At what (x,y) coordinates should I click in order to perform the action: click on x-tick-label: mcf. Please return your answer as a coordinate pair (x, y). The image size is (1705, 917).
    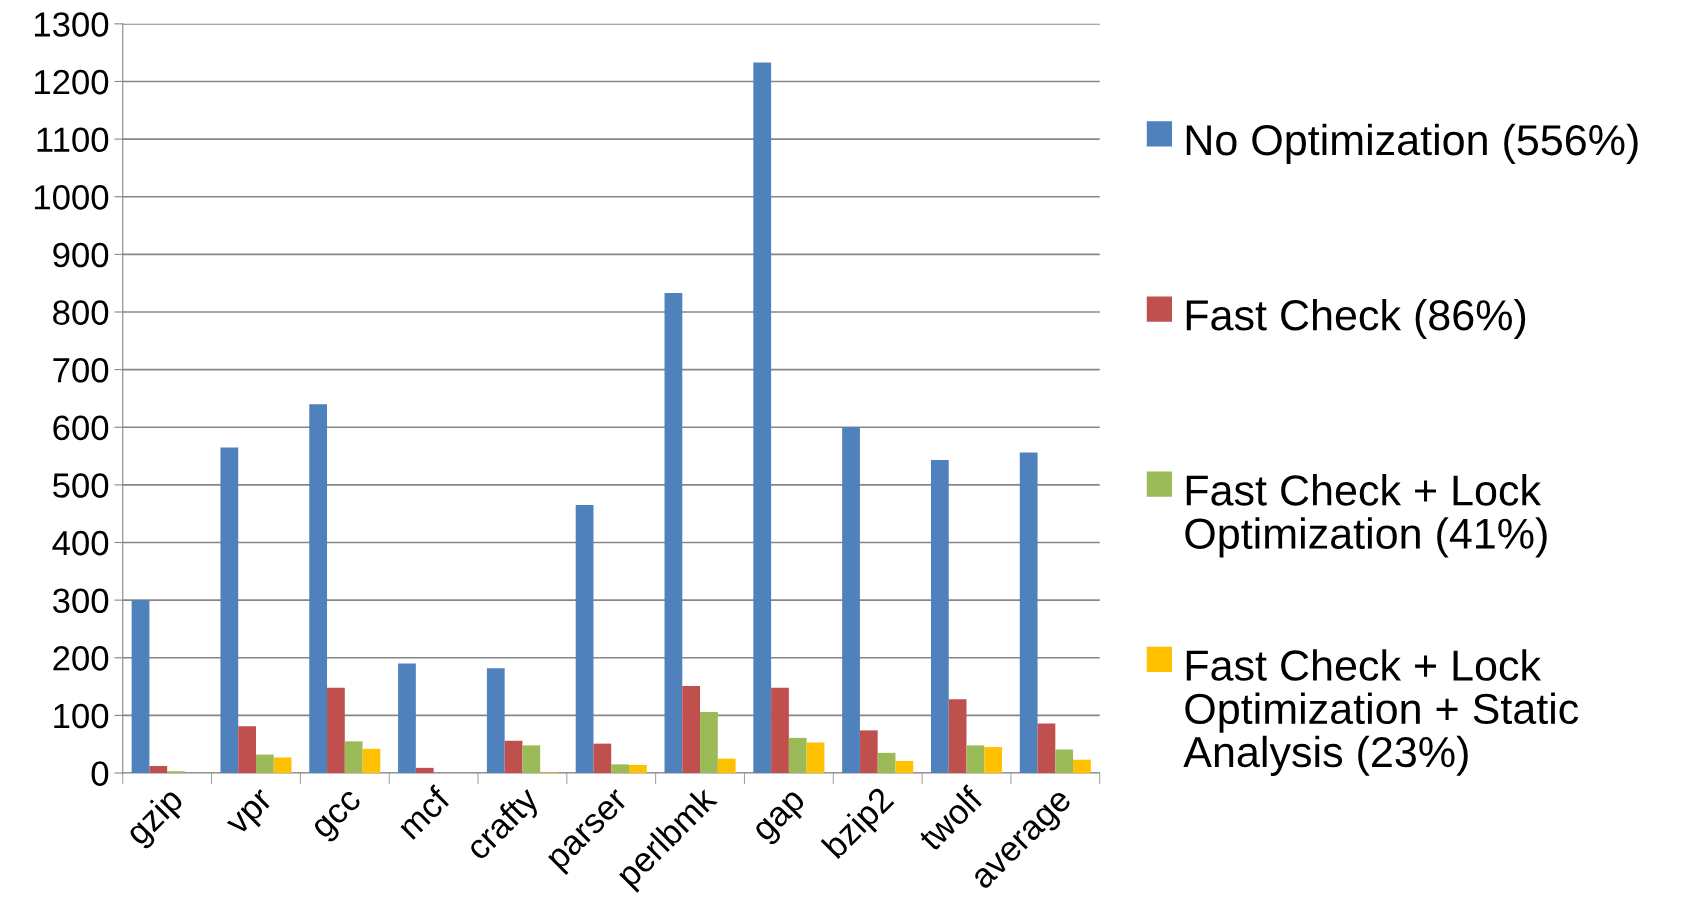
    Looking at the image, I should click on (423, 812).